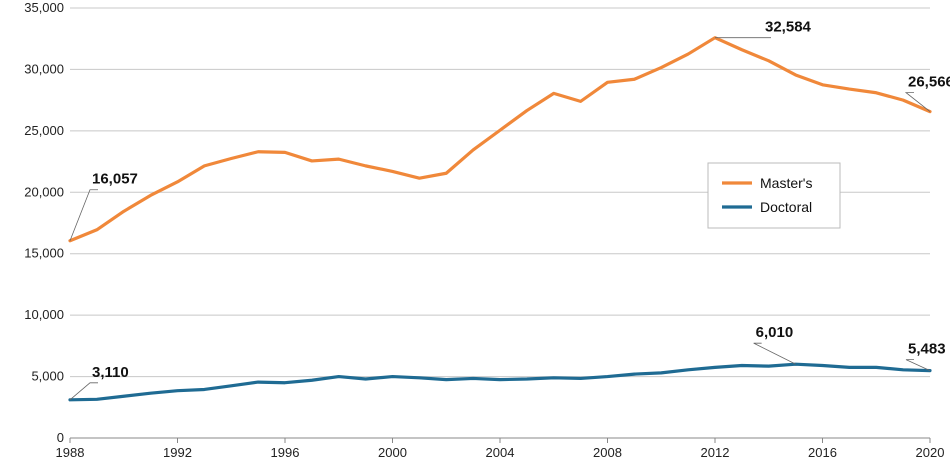 The width and height of the screenshot is (950, 463). Describe the element at coordinates (44, 253) in the screenshot. I see `y-tick-label: 15,000` at that location.